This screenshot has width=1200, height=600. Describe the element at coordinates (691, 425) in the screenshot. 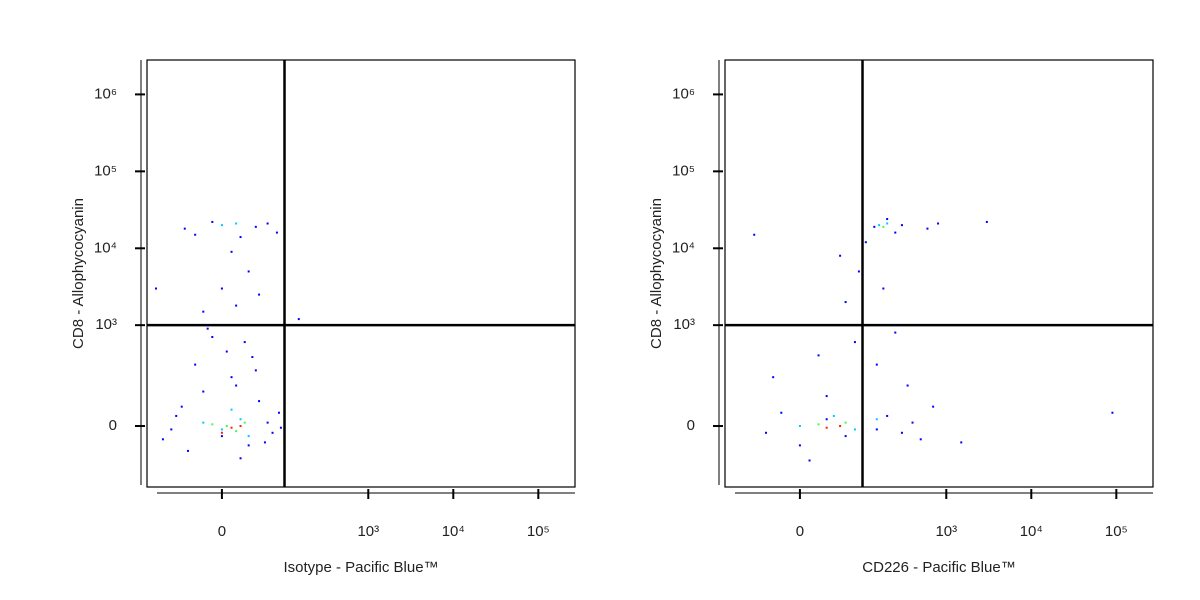

I see `y-tick-label: 0` at that location.